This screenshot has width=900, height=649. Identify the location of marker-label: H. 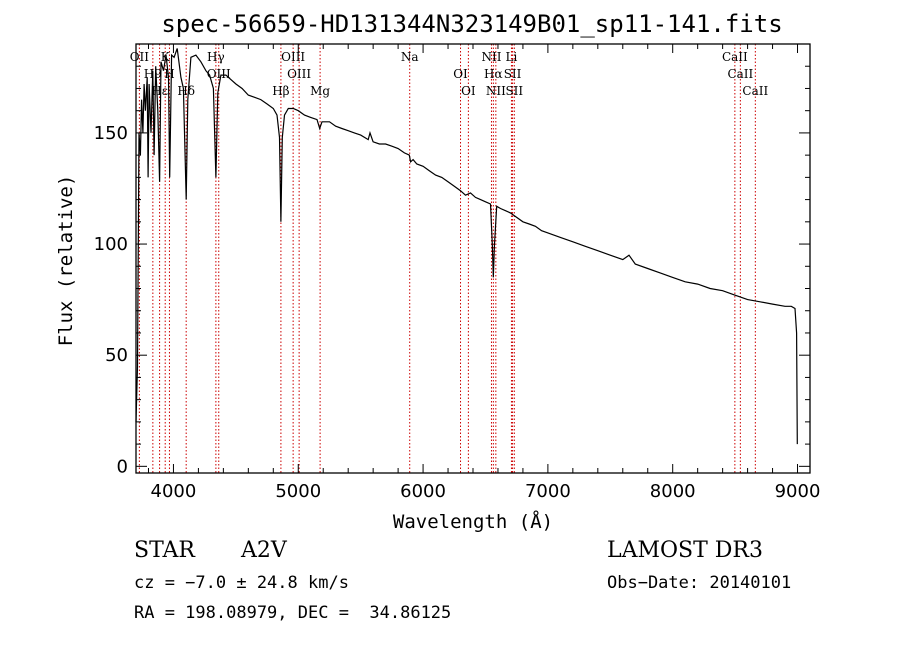
(169, 74).